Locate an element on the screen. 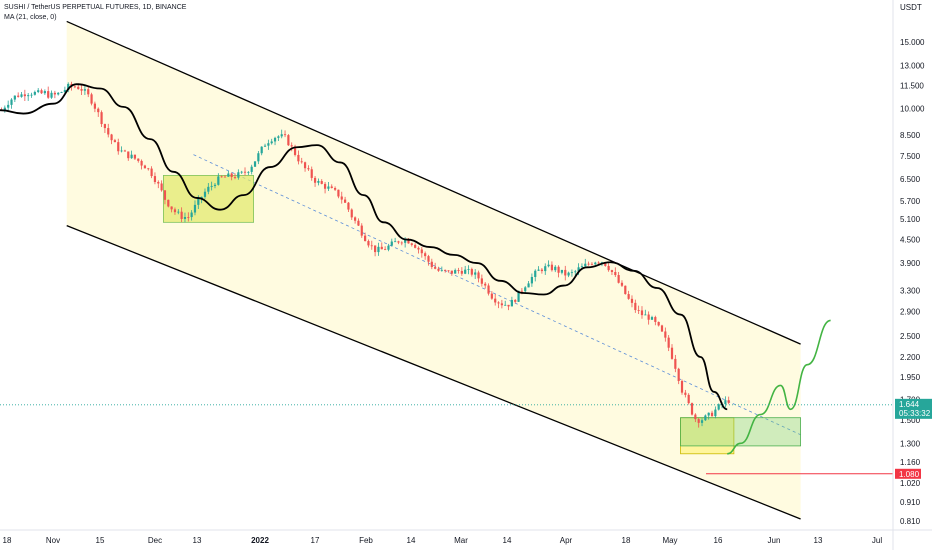 Image resolution: width=932 pixels, height=550 pixels. price-tick: 15.000 is located at coordinates (912, 42).